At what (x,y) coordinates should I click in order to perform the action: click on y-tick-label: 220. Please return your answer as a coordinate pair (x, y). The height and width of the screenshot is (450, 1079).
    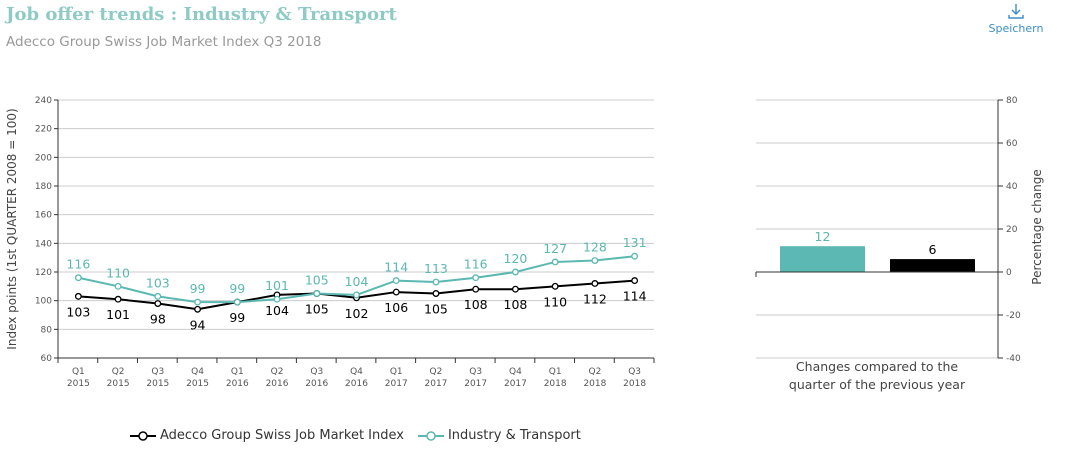
    Looking at the image, I should click on (43, 130).